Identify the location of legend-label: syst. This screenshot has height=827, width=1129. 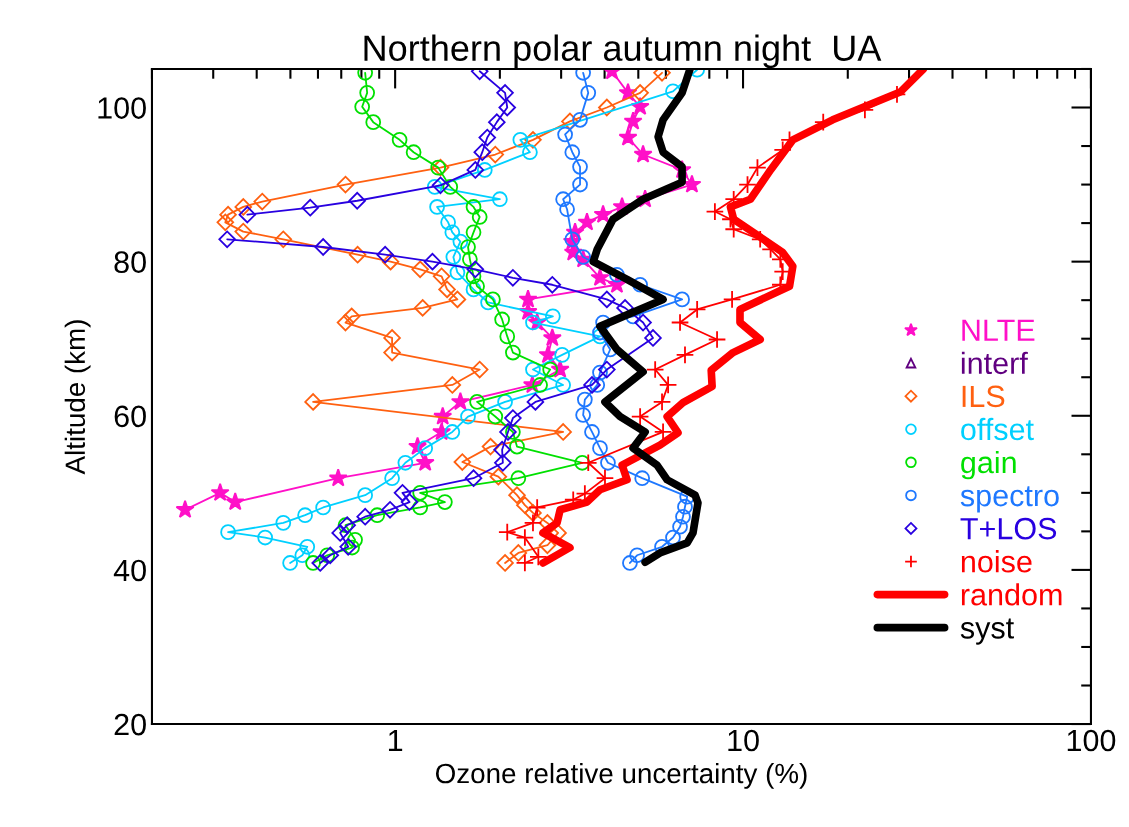
(987, 631).